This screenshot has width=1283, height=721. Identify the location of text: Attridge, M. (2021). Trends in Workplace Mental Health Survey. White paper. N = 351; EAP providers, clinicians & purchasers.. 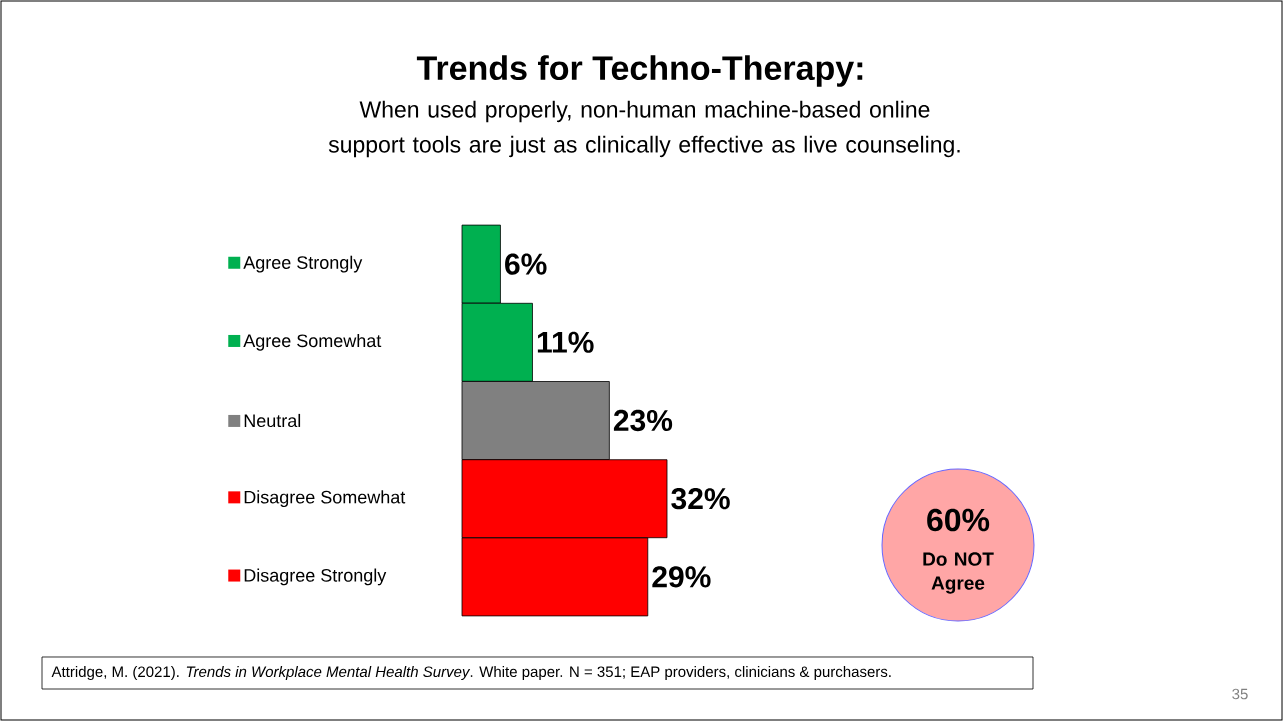
(471, 673).